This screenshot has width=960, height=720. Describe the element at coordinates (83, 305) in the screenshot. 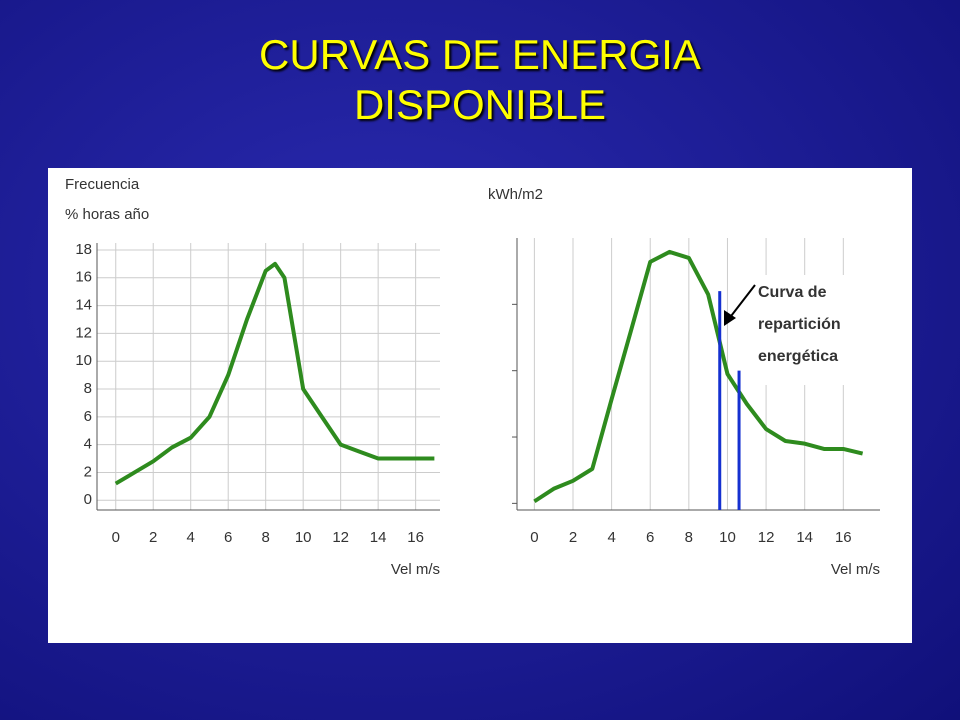

I see `y-tick-label: 14` at that location.